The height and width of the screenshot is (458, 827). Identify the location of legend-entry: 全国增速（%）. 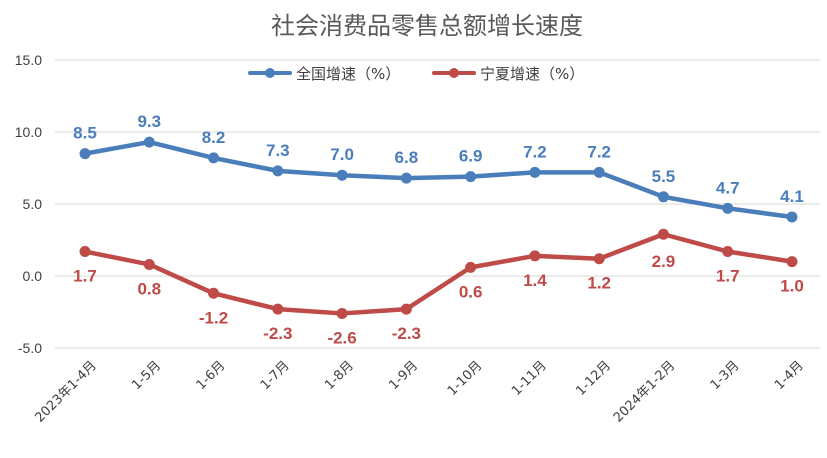
(348, 74).